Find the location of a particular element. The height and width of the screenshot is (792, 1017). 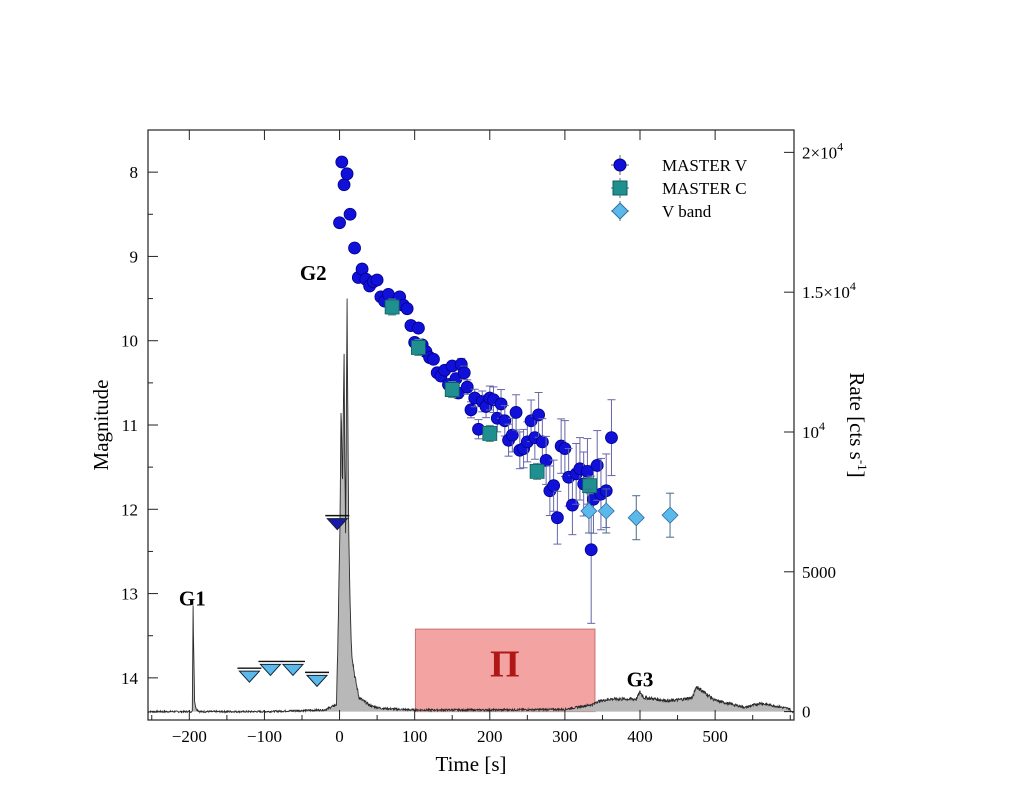

annotation-label: G2 is located at coordinates (313, 273).